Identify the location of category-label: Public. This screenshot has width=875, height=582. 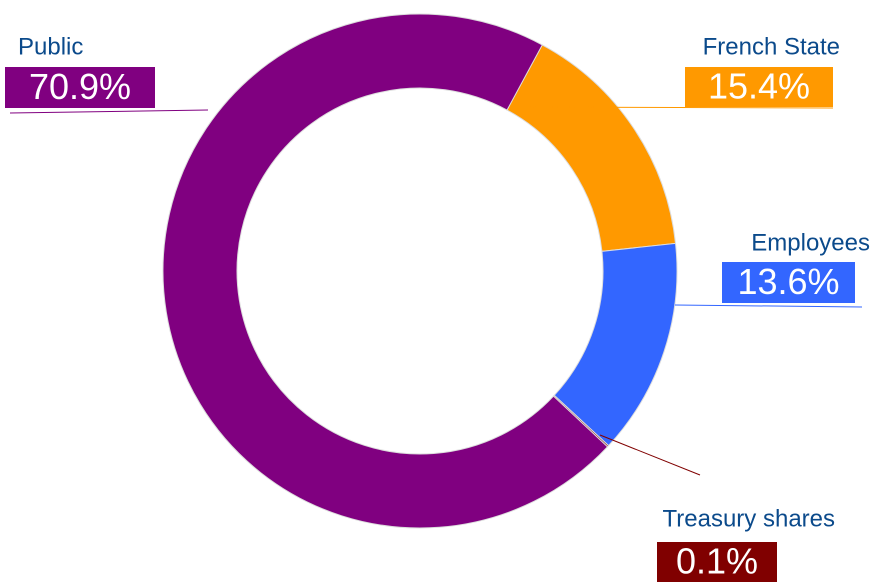
(50, 46).